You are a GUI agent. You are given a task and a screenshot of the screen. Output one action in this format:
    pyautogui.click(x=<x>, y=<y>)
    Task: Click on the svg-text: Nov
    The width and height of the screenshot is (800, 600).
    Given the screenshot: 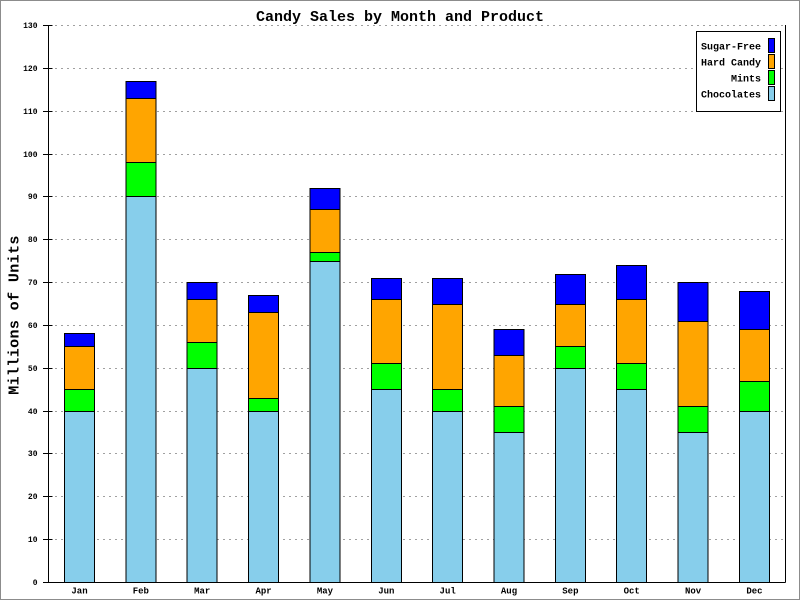 What is the action you would take?
    pyautogui.click(x=693, y=592)
    